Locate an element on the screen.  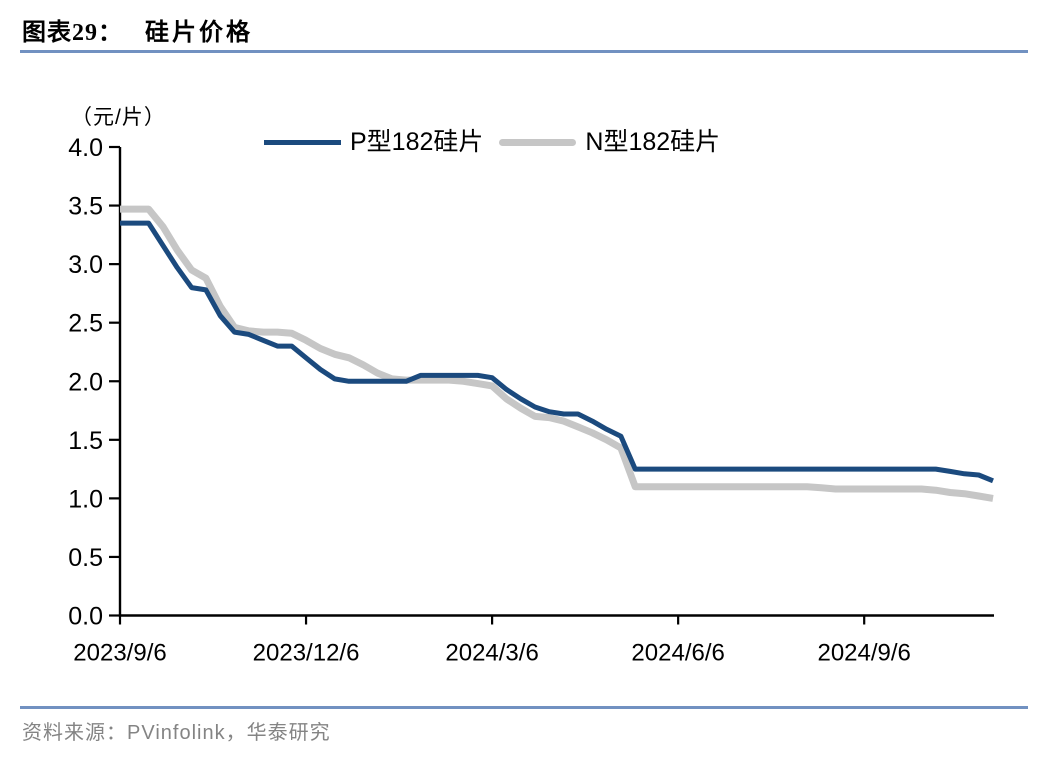
footer-rule is located at coordinates (524, 707).